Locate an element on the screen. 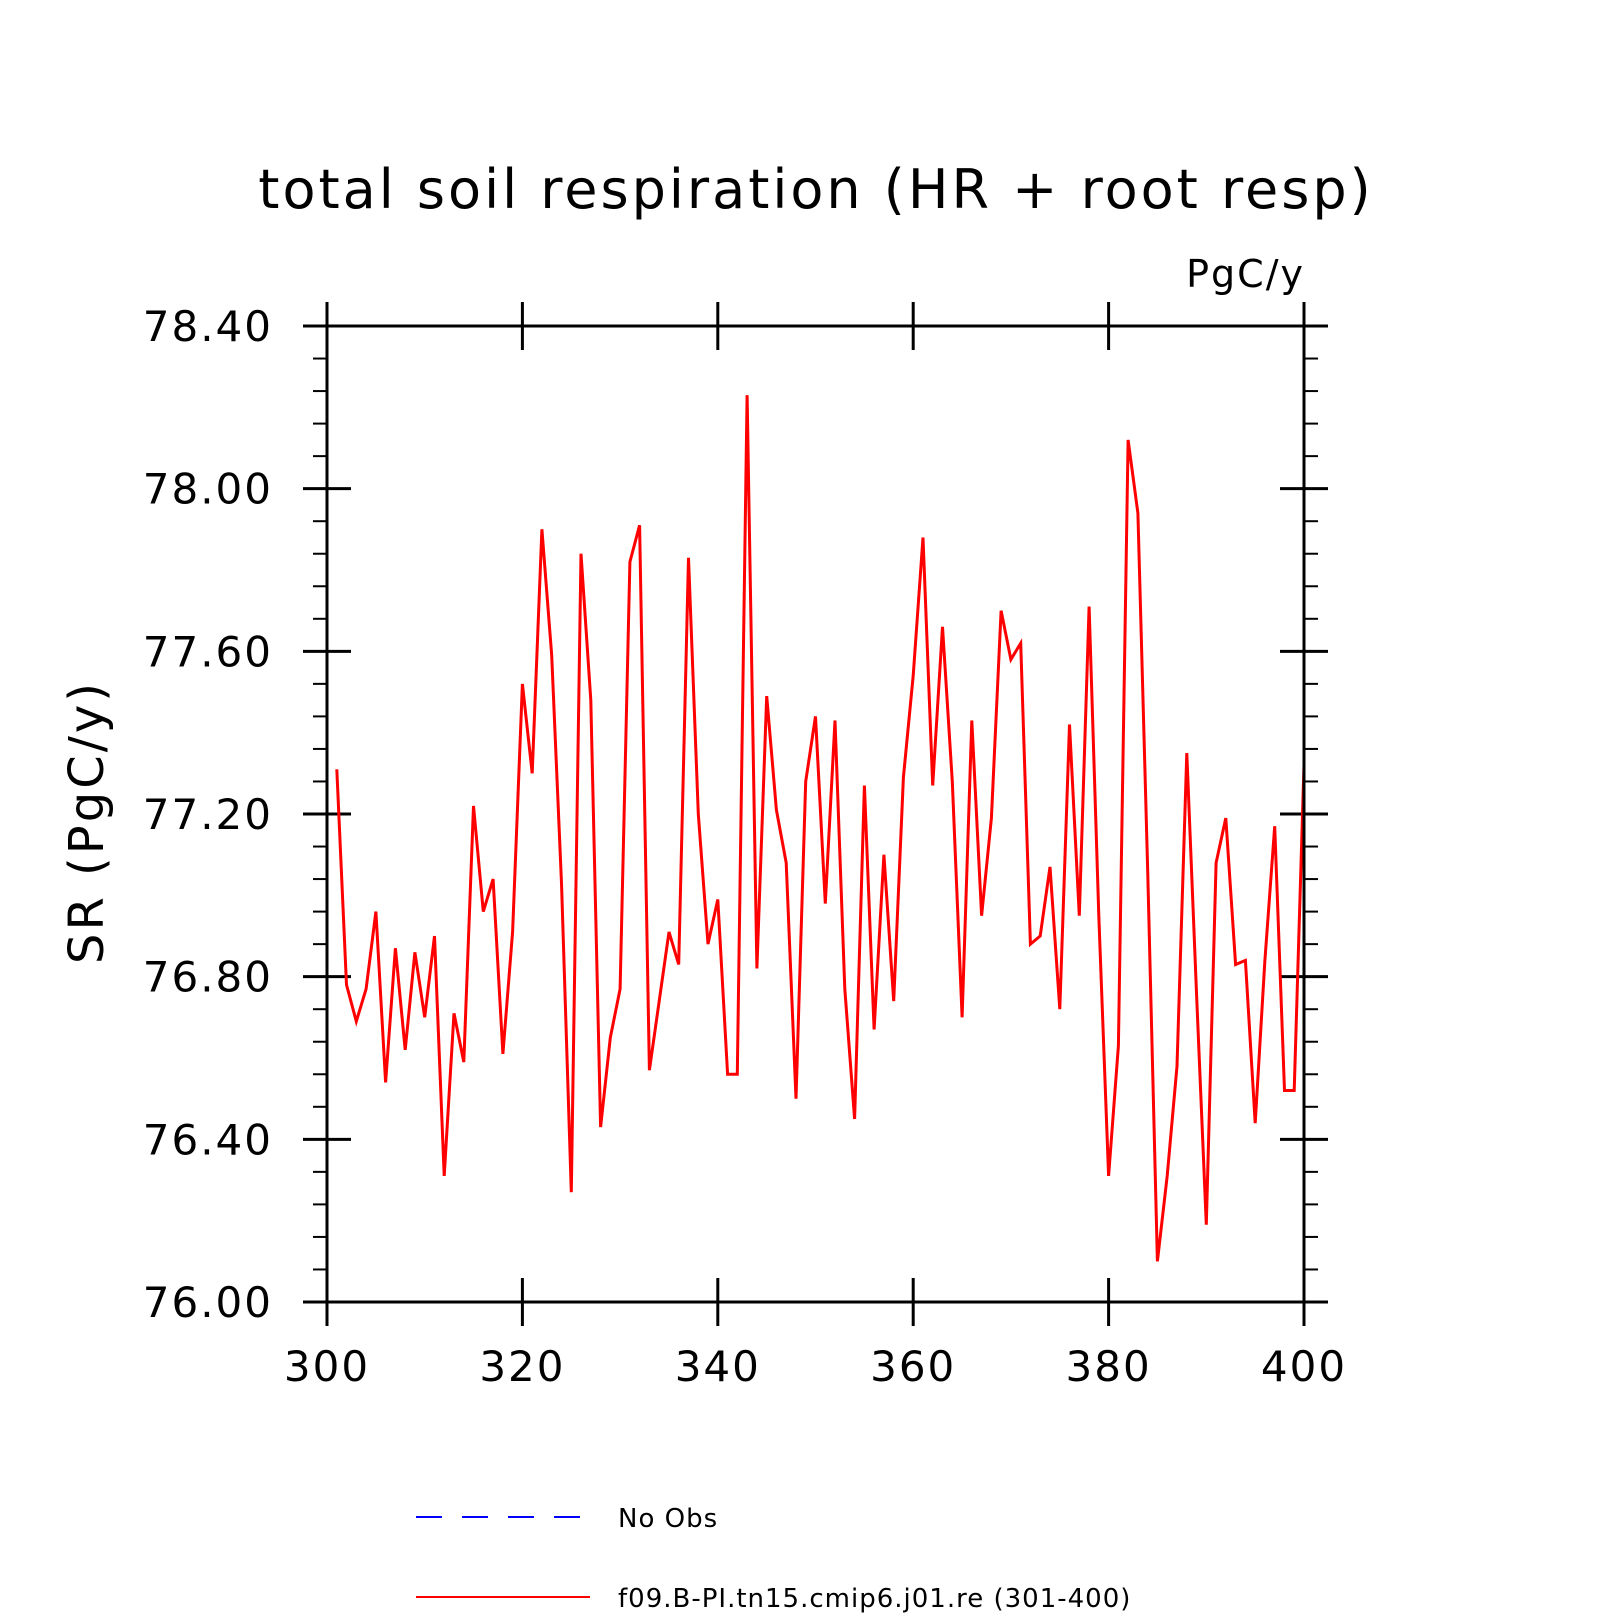 Image resolution: width=1620 pixels, height=1620 pixels. y-tick-label: 76.00 is located at coordinates (208, 1302).